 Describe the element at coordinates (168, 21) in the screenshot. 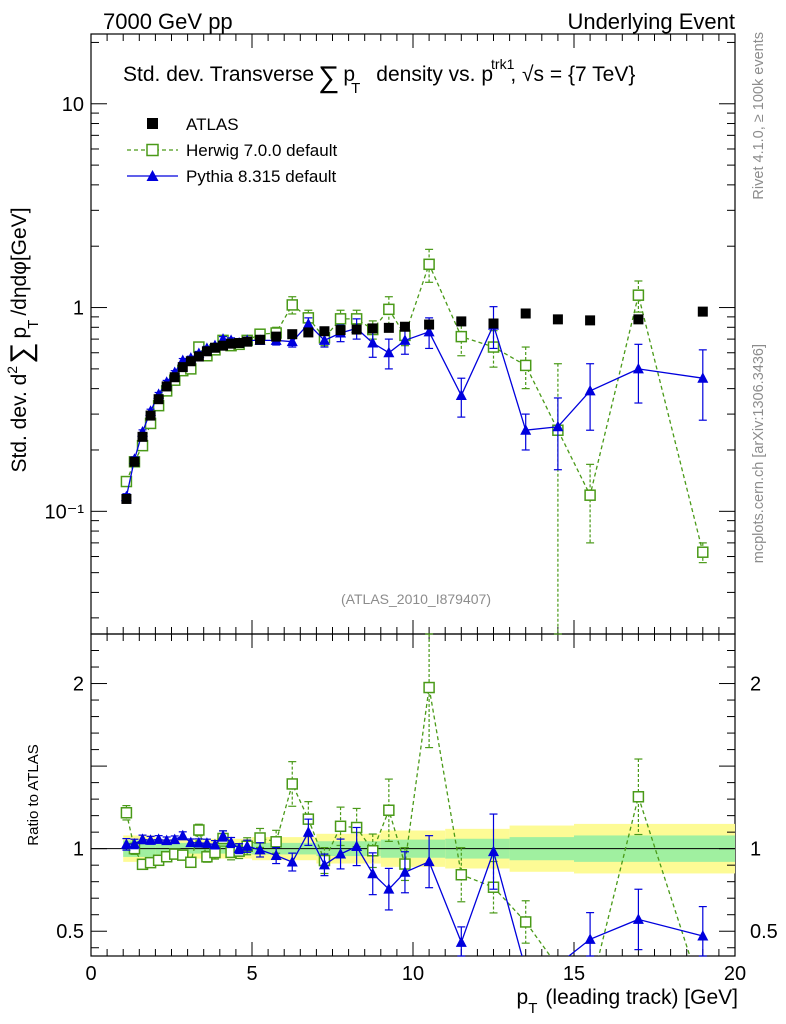

I see `header-left: 7000 GeV pp` at that location.